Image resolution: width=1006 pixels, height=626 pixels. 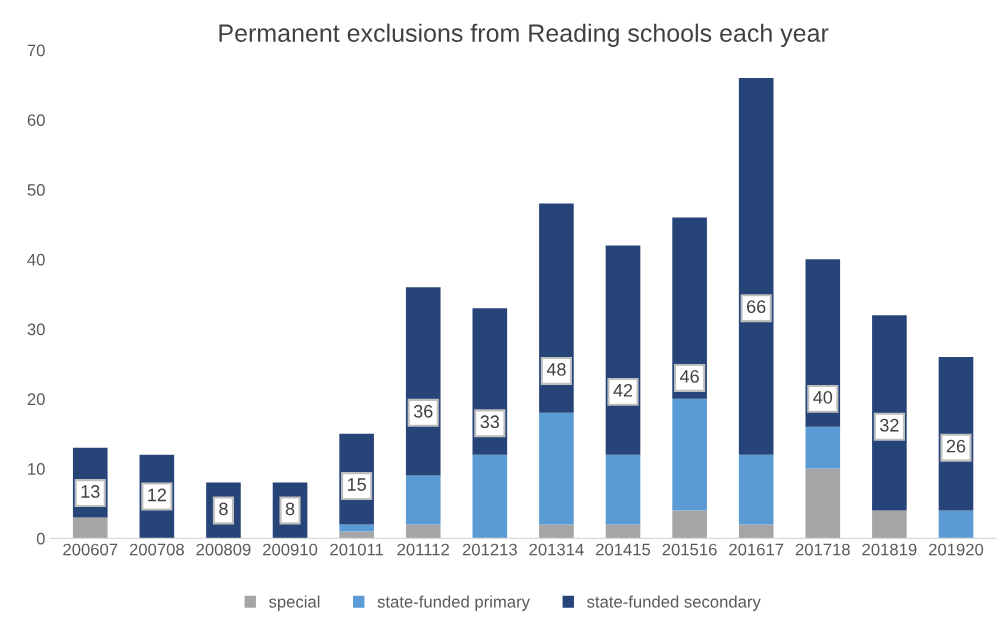 What do you see at coordinates (756, 549) in the screenshot?
I see `x-tick-label: 201617` at bounding box center [756, 549].